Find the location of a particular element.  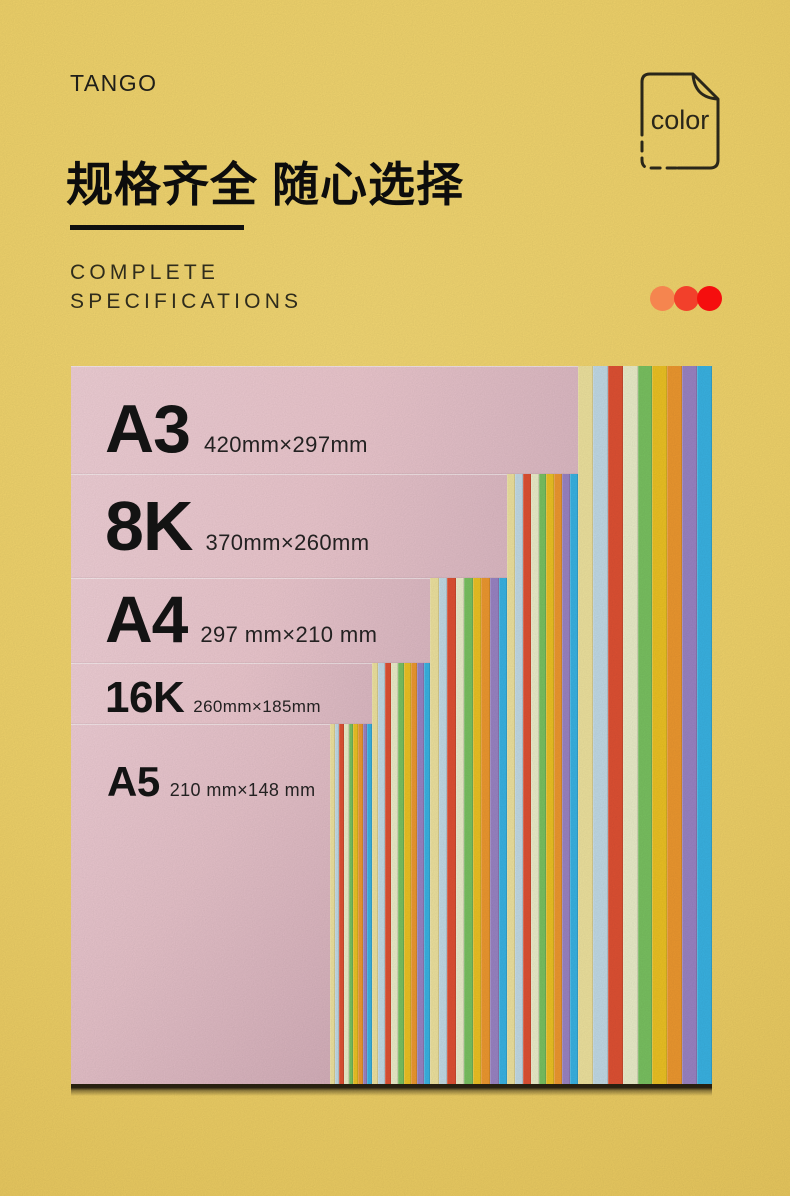

size-dimensions: 260mm×185mm is located at coordinates (257, 706).